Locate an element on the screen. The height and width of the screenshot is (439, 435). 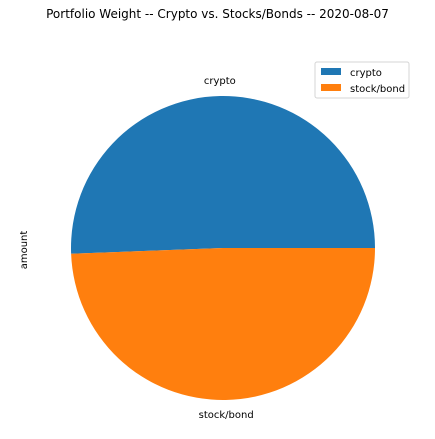
legend-label-stock-bond: stock/bond is located at coordinates (377, 89).